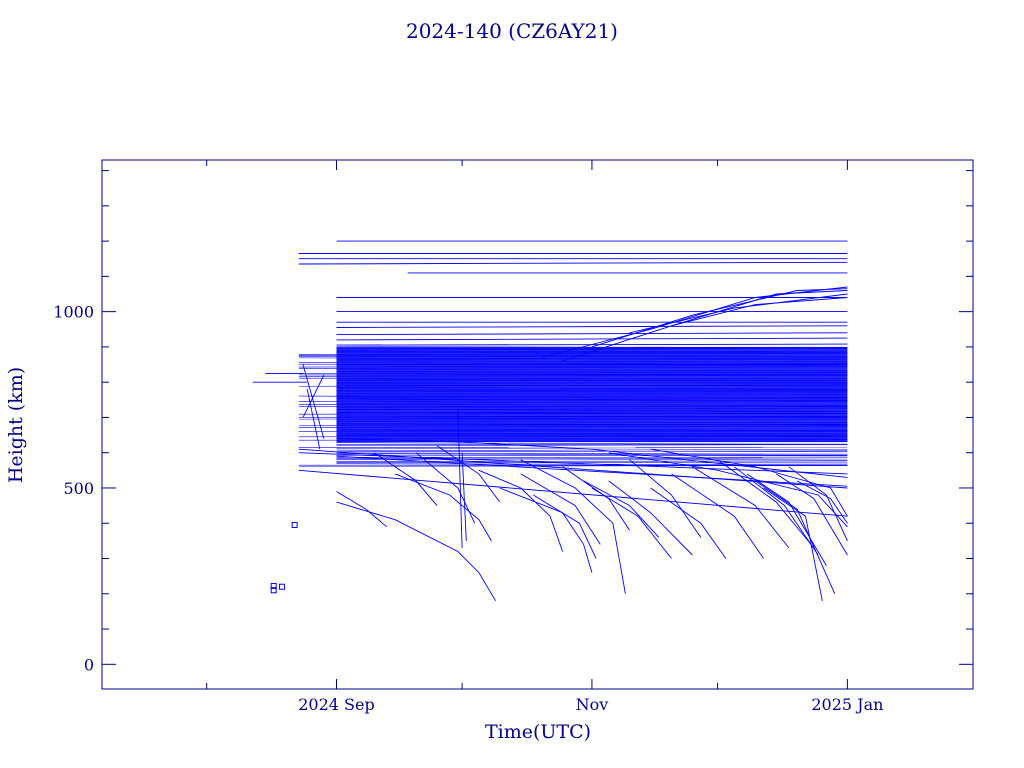  What do you see at coordinates (16, 425) in the screenshot?
I see `y-axis-label: Height (km)` at bounding box center [16, 425].